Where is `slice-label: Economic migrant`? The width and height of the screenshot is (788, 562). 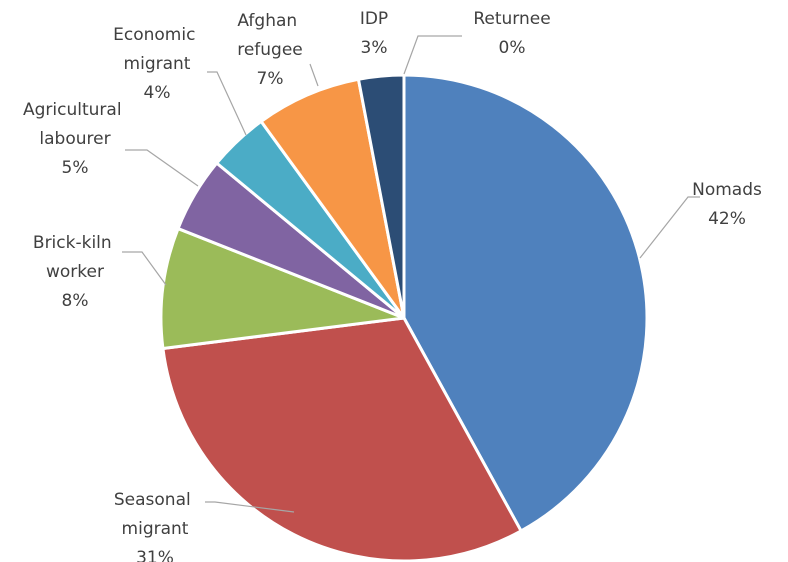 slice-label: Economic migrant is located at coordinates (157, 49).